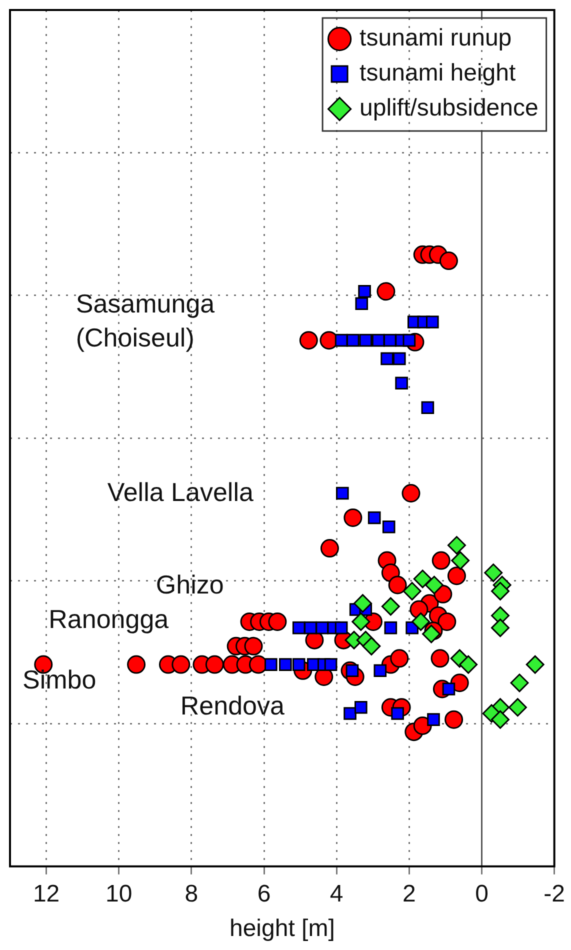 The height and width of the screenshot is (950, 571). I want to click on x-tick-label: 2, so click(409, 894).